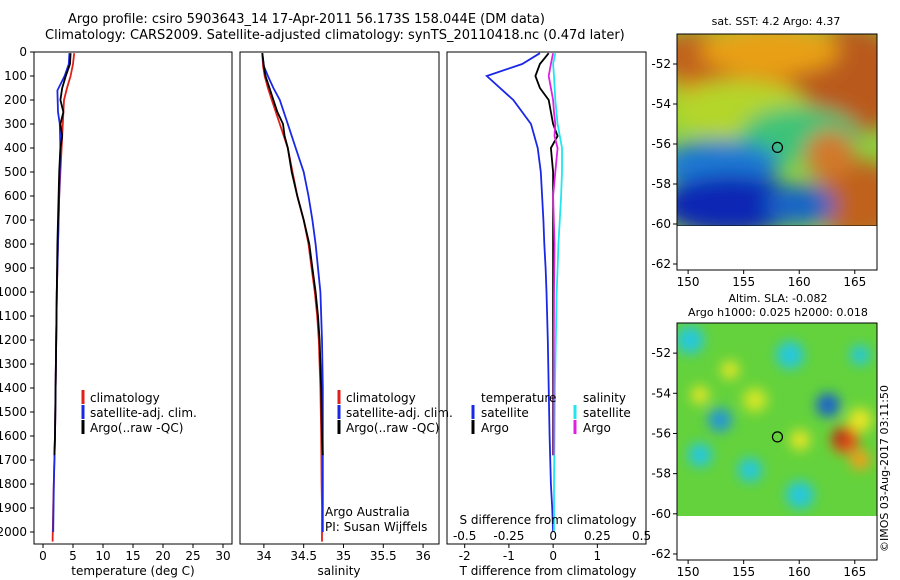 The width and height of the screenshot is (900, 580). I want to click on difference-series, so click(524, 292).